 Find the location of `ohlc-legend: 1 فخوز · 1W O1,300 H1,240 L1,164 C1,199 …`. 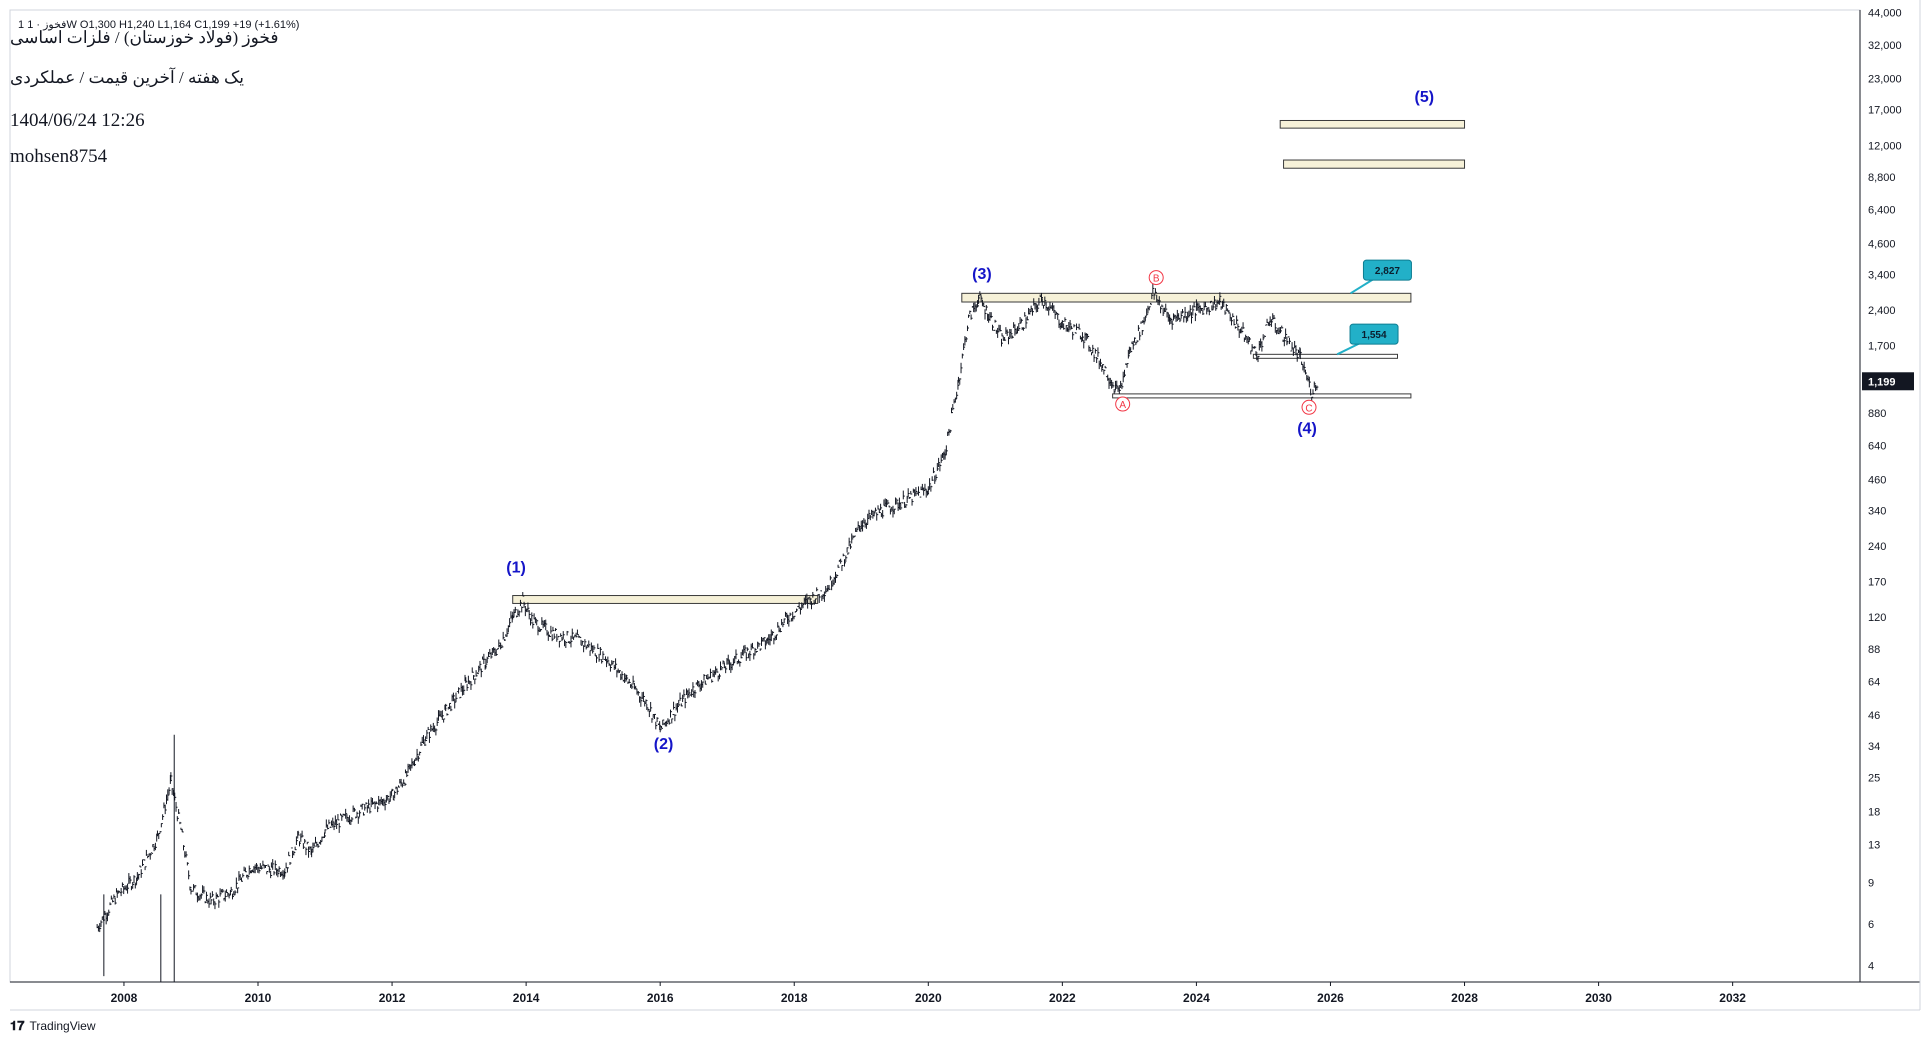

ohlc-legend: 1 فخوز · 1W O1,300 H1,240 L1,164 C1,199 … is located at coordinates (158, 24).